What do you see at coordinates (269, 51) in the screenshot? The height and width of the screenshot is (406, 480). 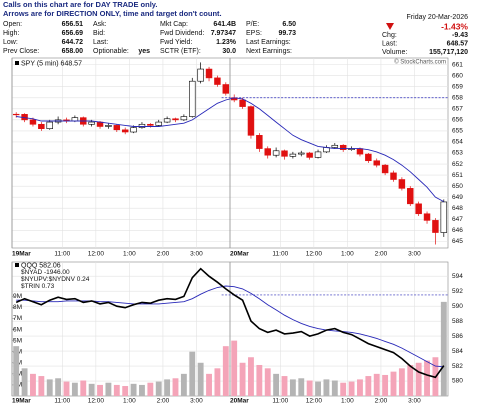 I see `quote-label: Next Earnings:` at bounding box center [269, 51].